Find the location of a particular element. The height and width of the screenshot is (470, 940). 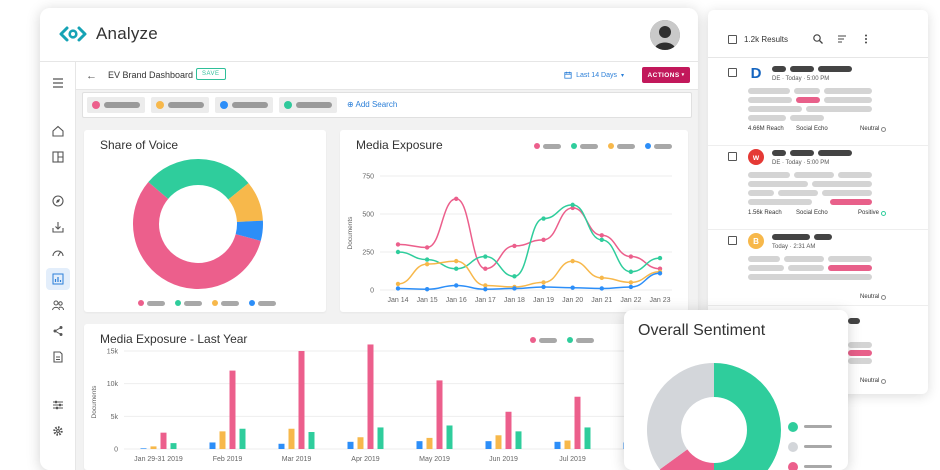

sliders-icon is located at coordinates (58, 405).